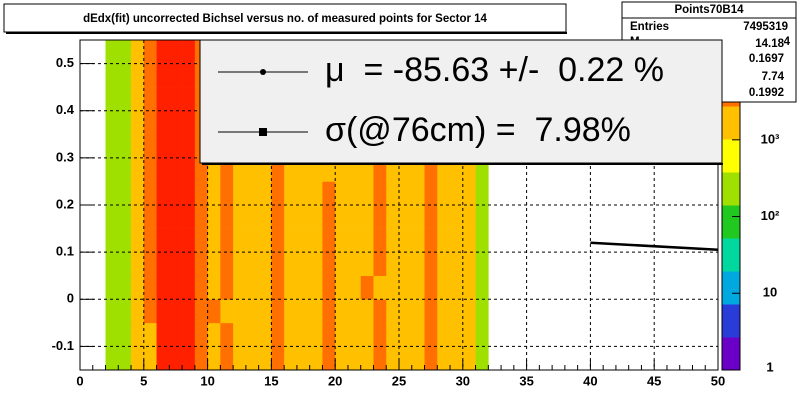 The width and height of the screenshot is (799, 412). Describe the element at coordinates (590, 380) in the screenshot. I see `x-tick-label: 40` at that location.